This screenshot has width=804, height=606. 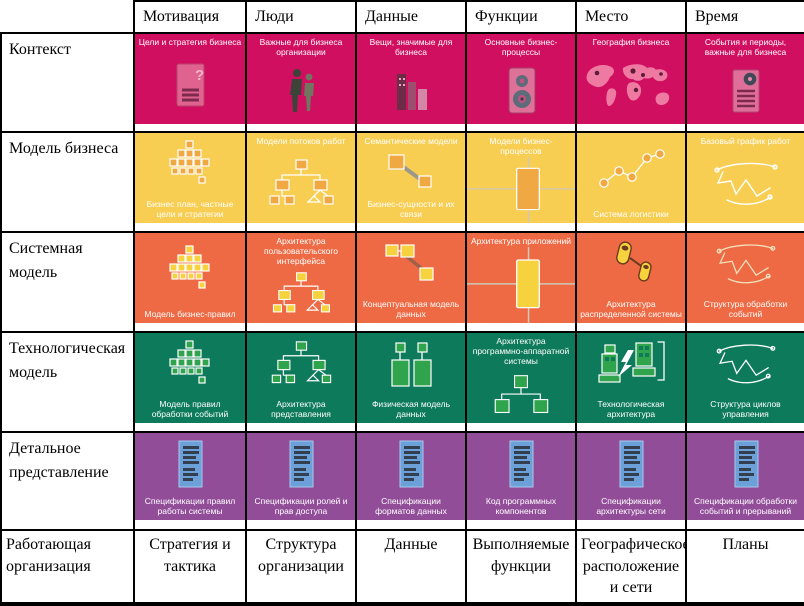 I want to click on matrix-cell: Архитектура приложений, so click(x=521, y=282).